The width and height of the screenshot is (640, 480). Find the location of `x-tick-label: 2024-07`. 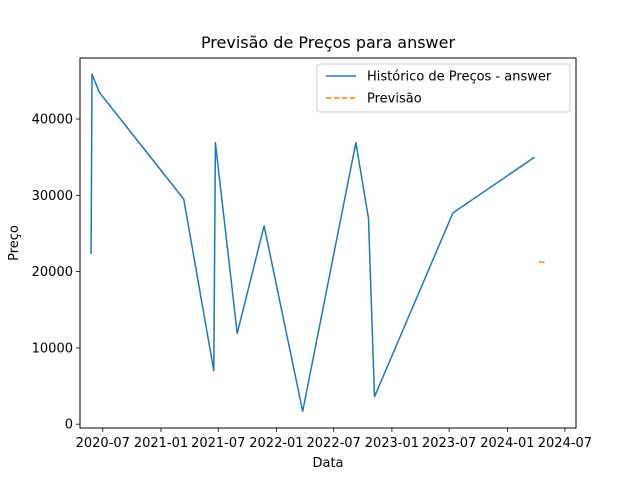

x-tick-label: 2024-07 is located at coordinates (565, 443).